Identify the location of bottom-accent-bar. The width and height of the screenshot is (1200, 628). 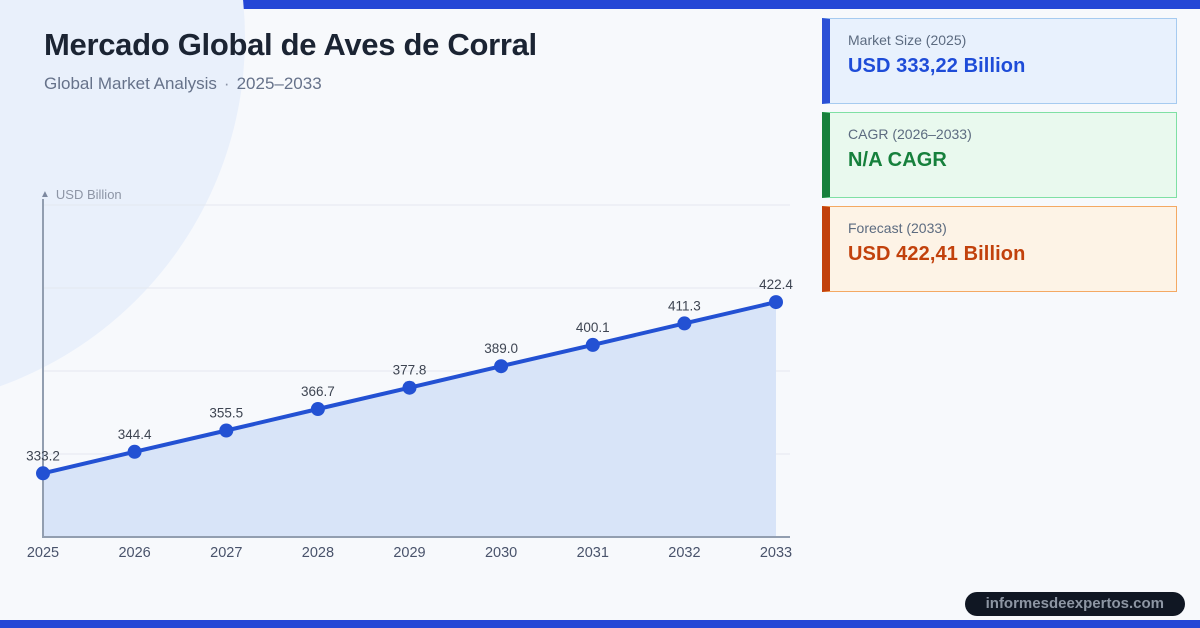
(600, 624).